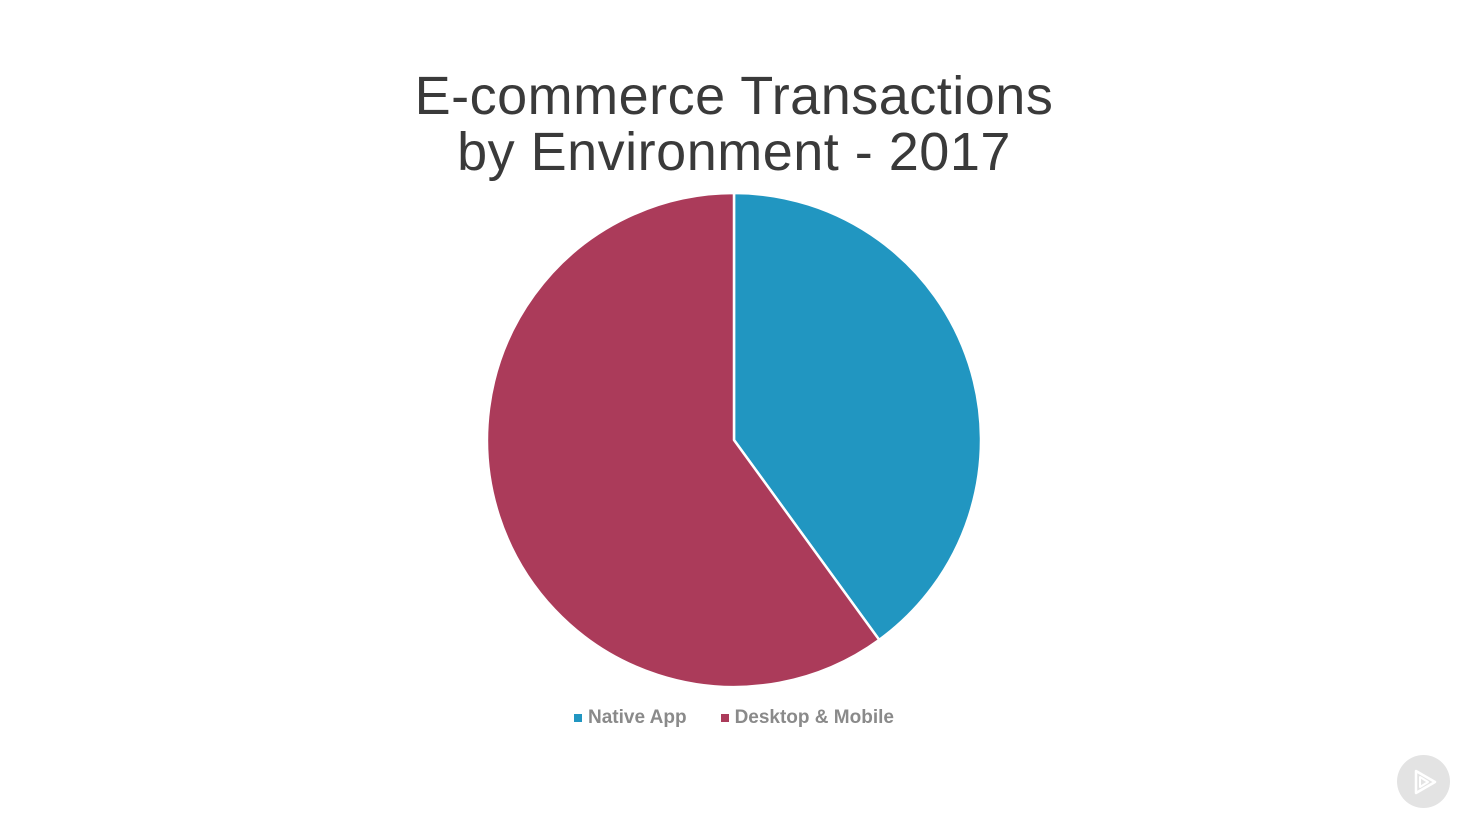 Image resolution: width=1468 pixels, height=824 pixels. I want to click on legend-swatch-native-app, so click(578, 718).